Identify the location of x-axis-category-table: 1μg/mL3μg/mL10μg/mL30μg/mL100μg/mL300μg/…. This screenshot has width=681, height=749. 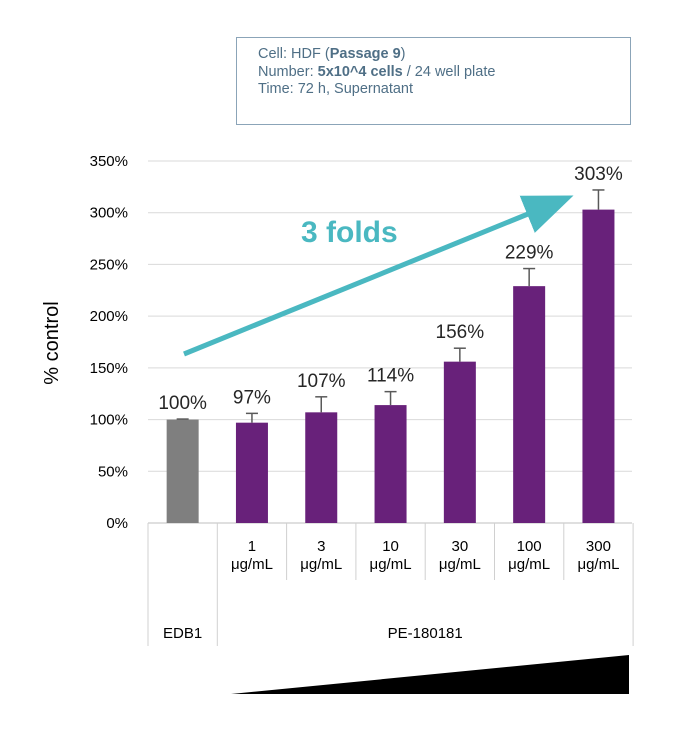
(390, 584).